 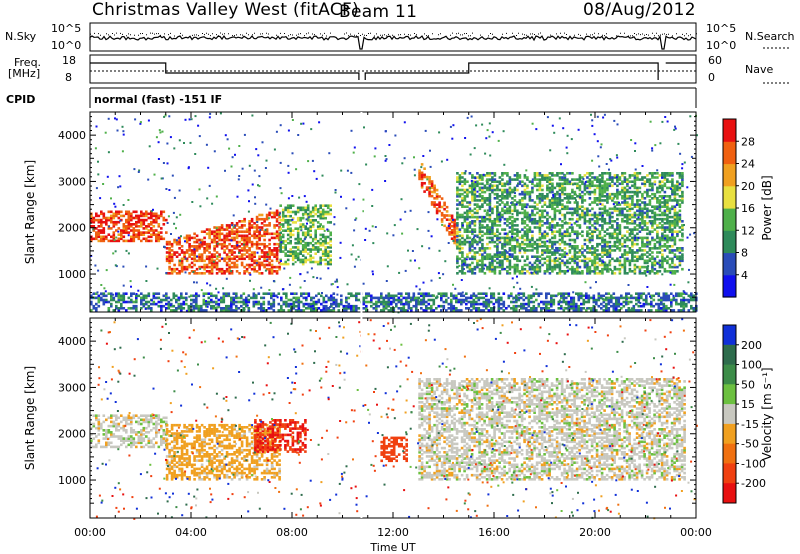 I want to click on colorbar-tick-label: -200, so click(x=753, y=483).